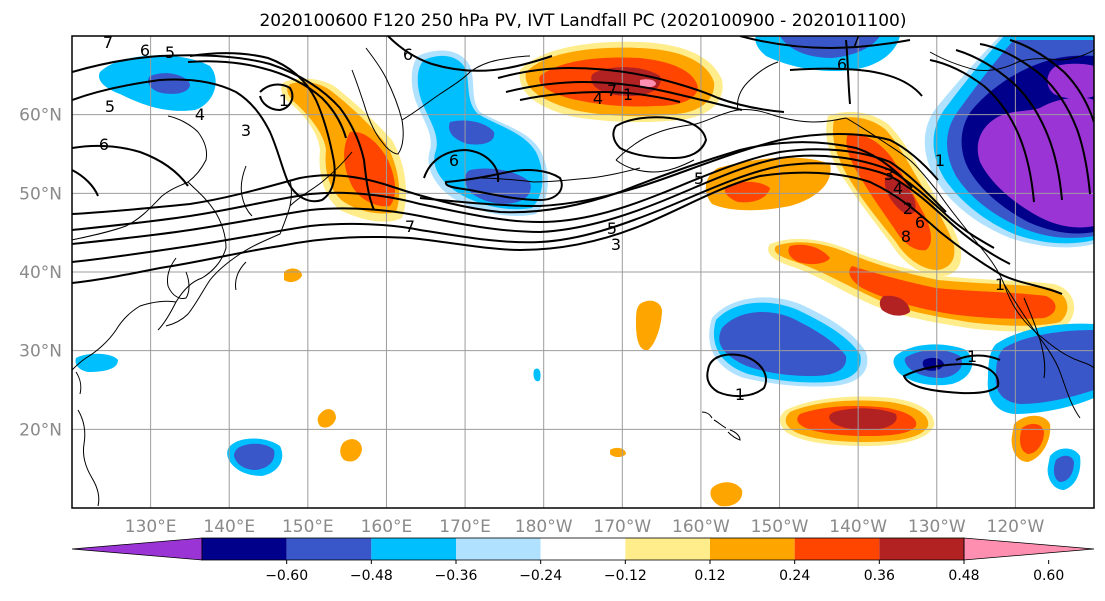 The image size is (1105, 601). Describe the element at coordinates (544, 527) in the screenshot. I see `lon-label-5: 180°W` at that location.